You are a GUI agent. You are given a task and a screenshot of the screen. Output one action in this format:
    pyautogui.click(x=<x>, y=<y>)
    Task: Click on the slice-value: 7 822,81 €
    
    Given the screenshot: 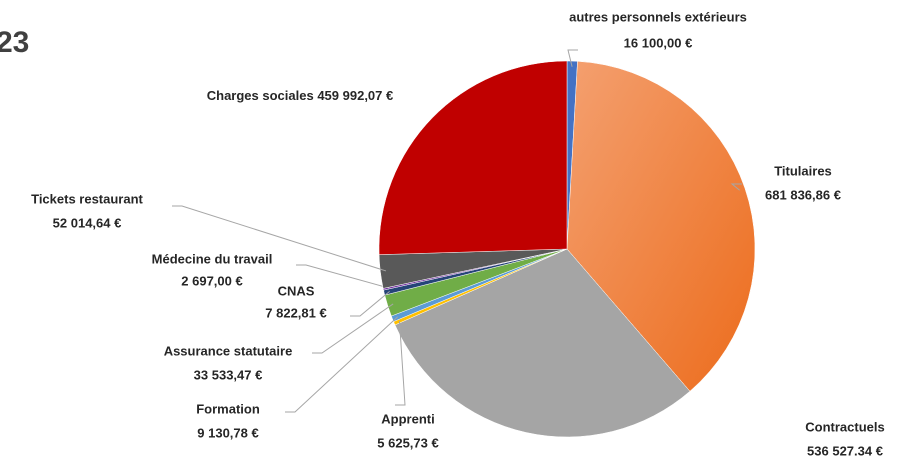 What is the action you would take?
    pyautogui.click(x=295, y=312)
    